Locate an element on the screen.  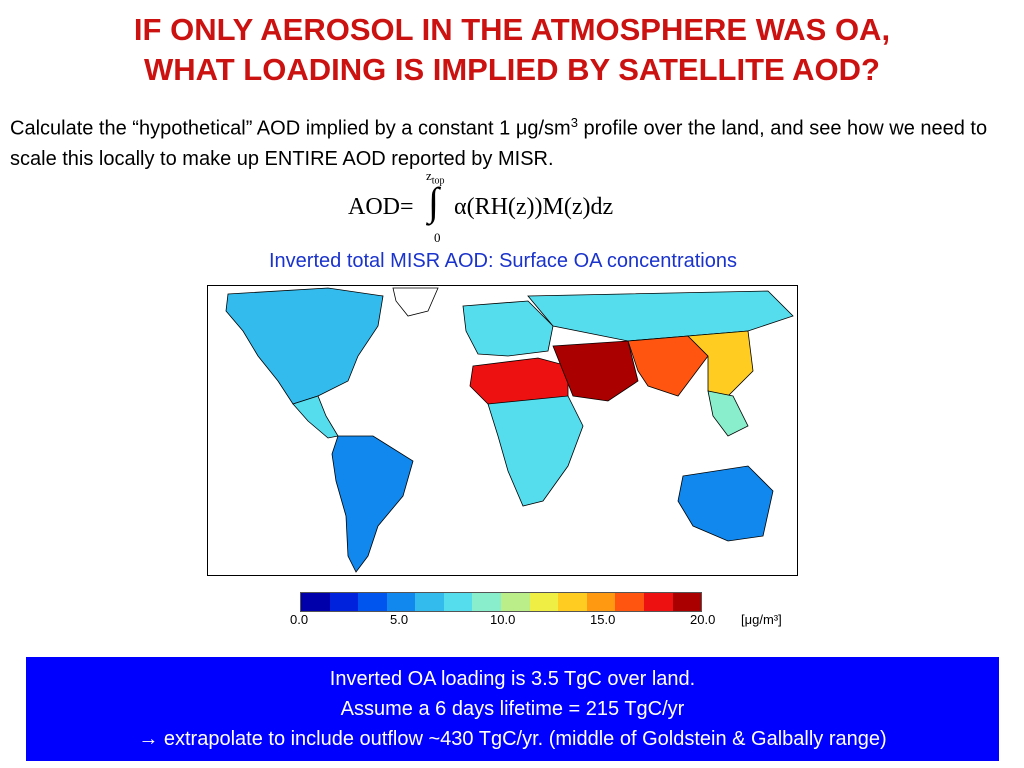
right-arrow-icon: → is located at coordinates (148, 739).